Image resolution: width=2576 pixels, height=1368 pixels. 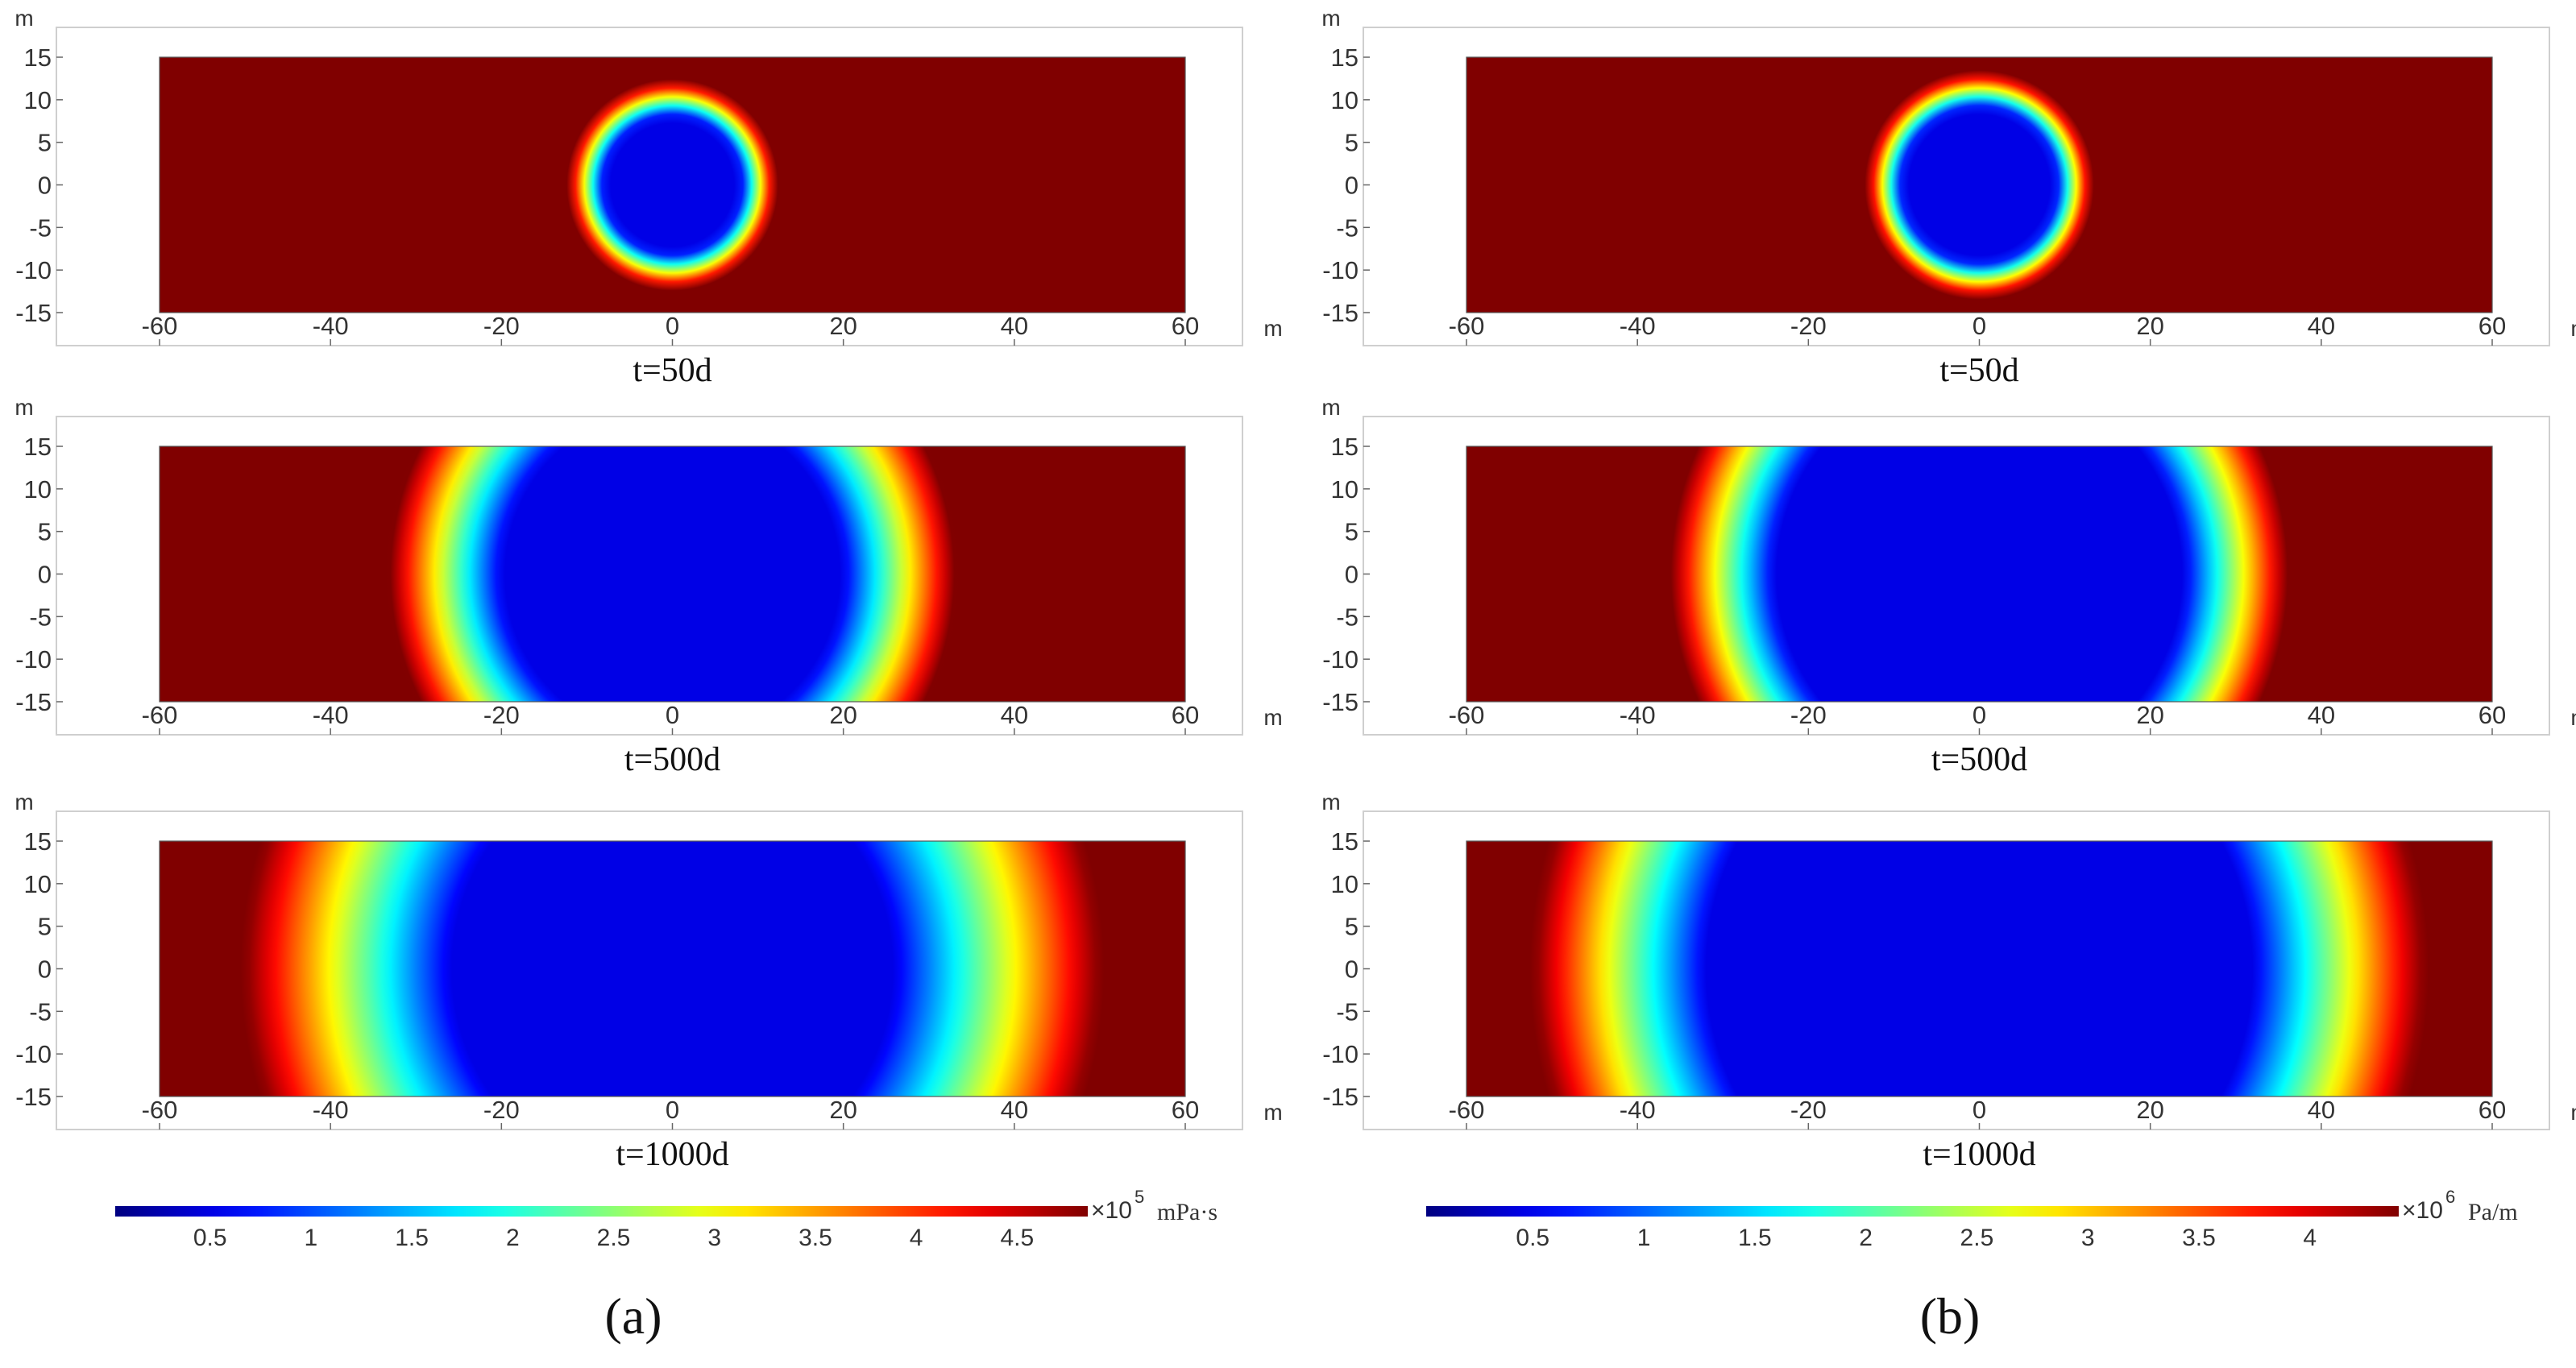 I want to click on colorbar-tick-label: 1.5, so click(x=412, y=1238).